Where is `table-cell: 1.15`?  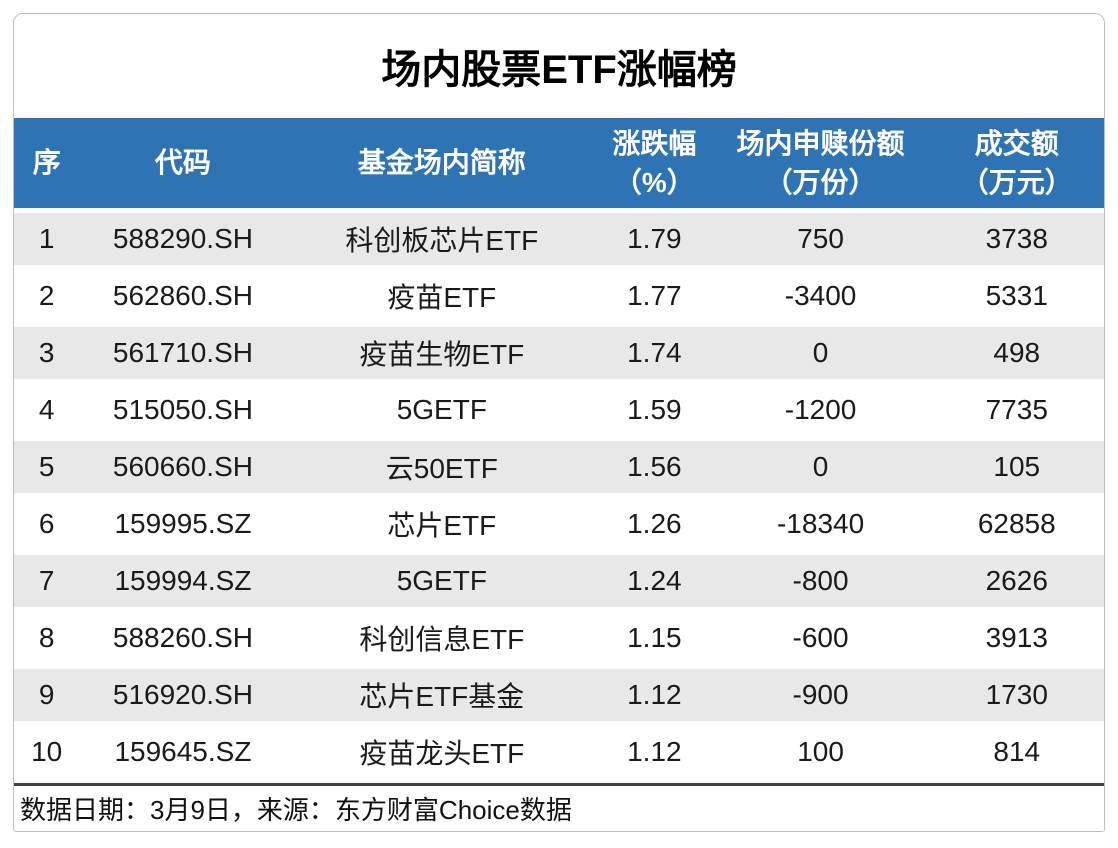
table-cell: 1.15 is located at coordinates (654, 637).